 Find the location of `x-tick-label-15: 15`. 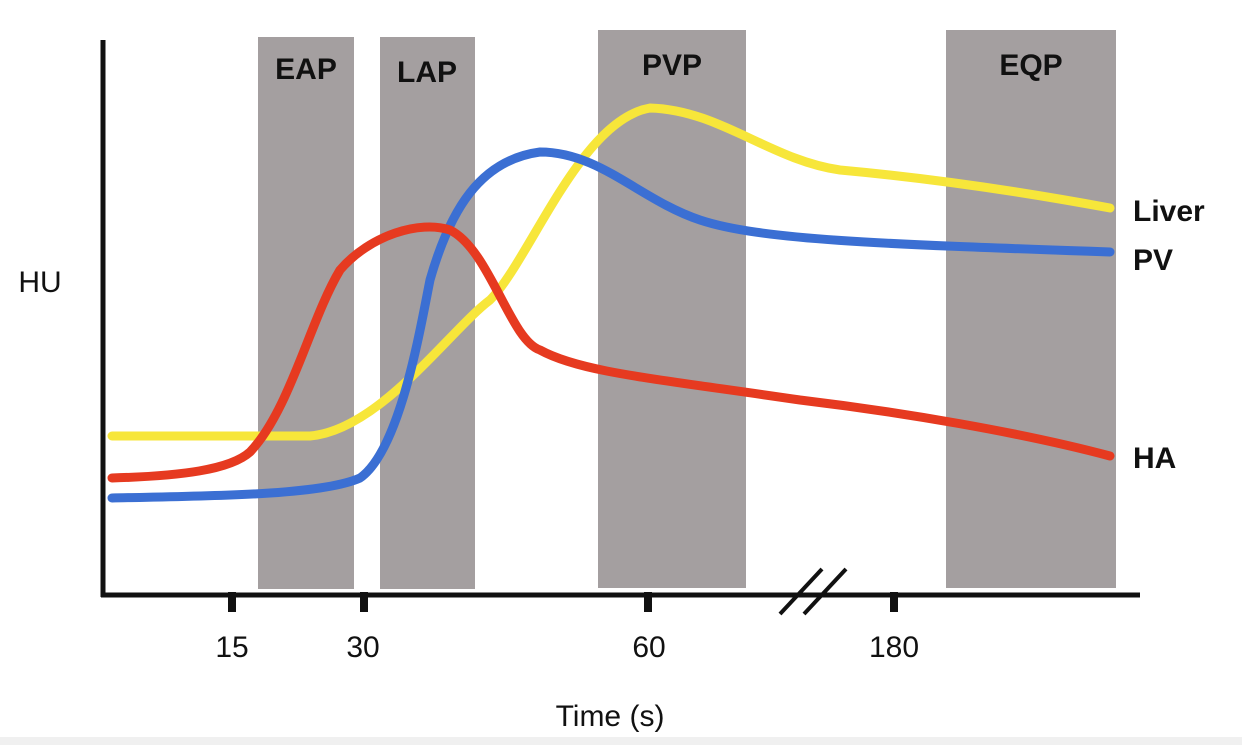

x-tick-label-15: 15 is located at coordinates (231, 647).